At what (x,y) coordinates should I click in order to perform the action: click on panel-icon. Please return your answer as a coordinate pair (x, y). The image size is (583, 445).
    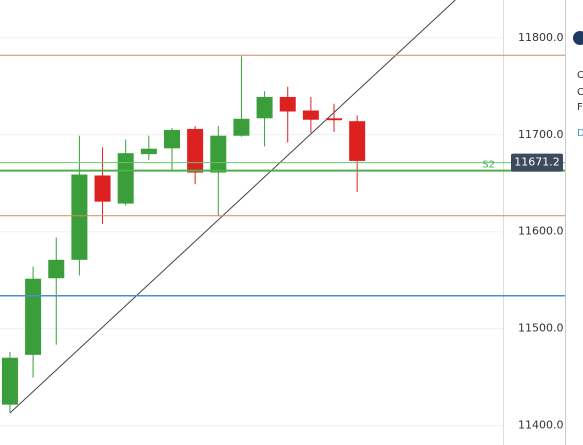
    Looking at the image, I should click on (578, 38).